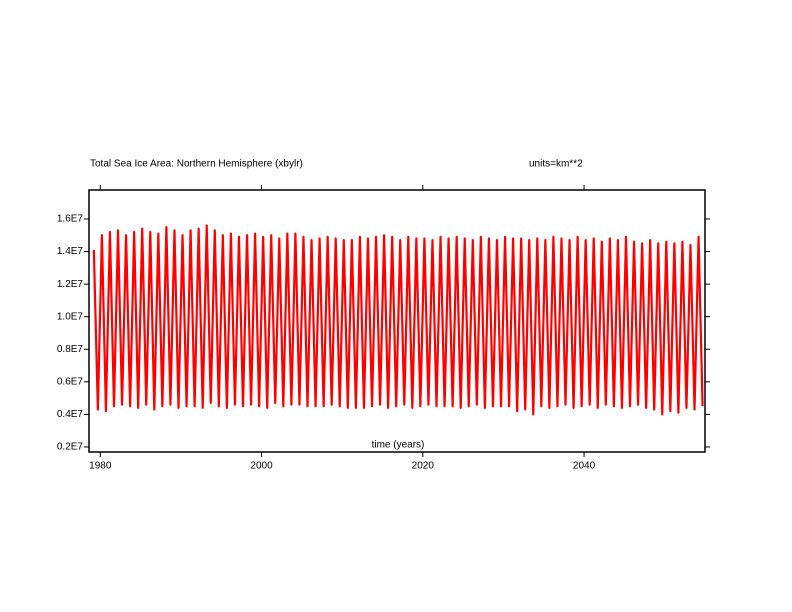 This screenshot has width=792, height=612. I want to click on x-tick-label: 2000, so click(261, 466).